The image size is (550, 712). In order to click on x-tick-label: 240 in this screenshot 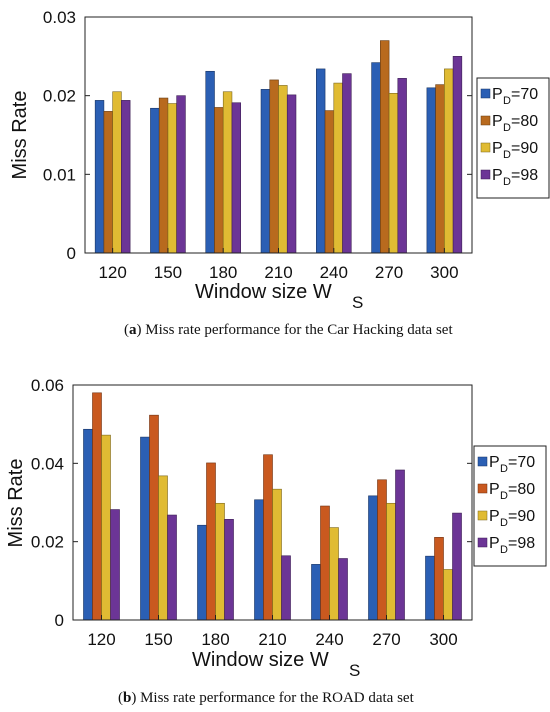, I will do `click(329, 639)`.